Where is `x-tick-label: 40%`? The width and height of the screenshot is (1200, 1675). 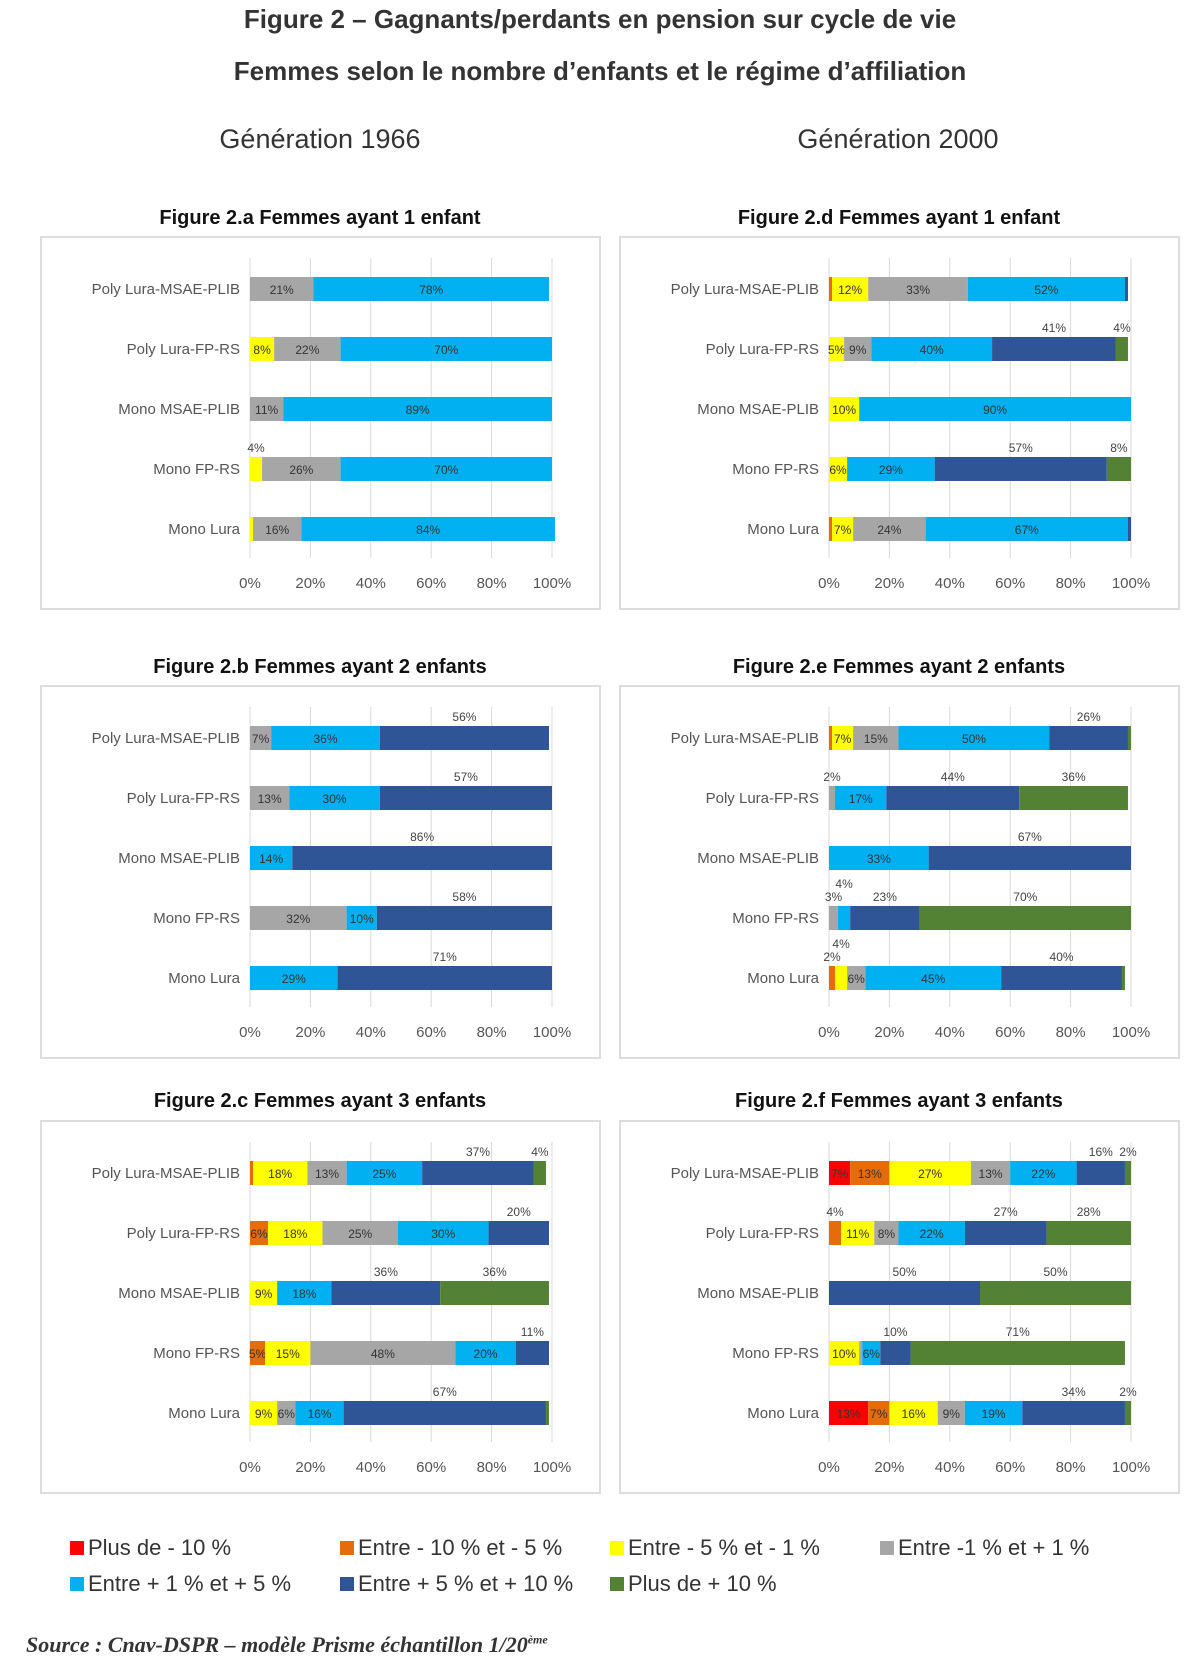
x-tick-label: 40% is located at coordinates (371, 1467).